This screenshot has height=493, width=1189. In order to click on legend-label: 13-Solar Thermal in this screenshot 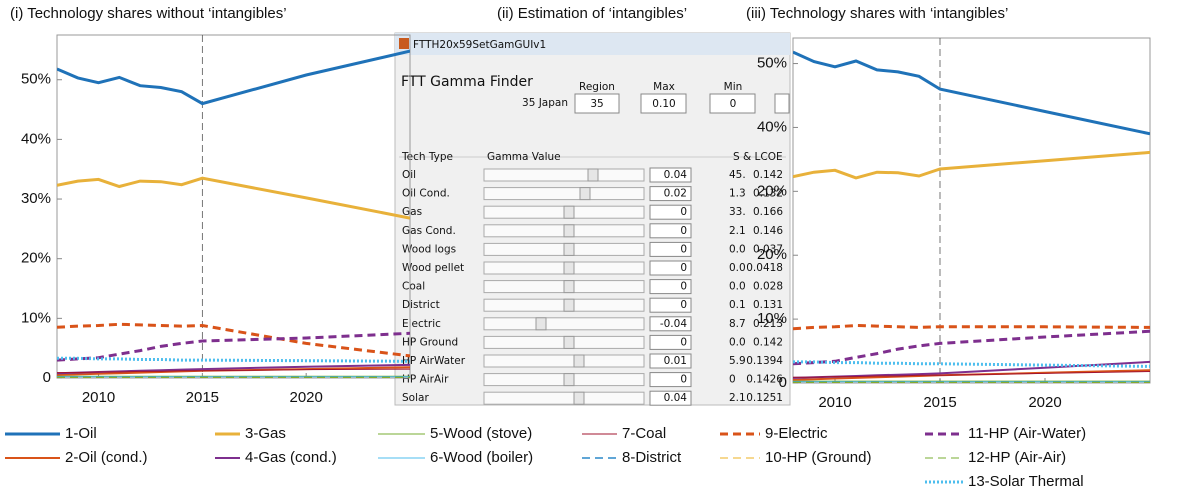, I will do `click(1026, 481)`.